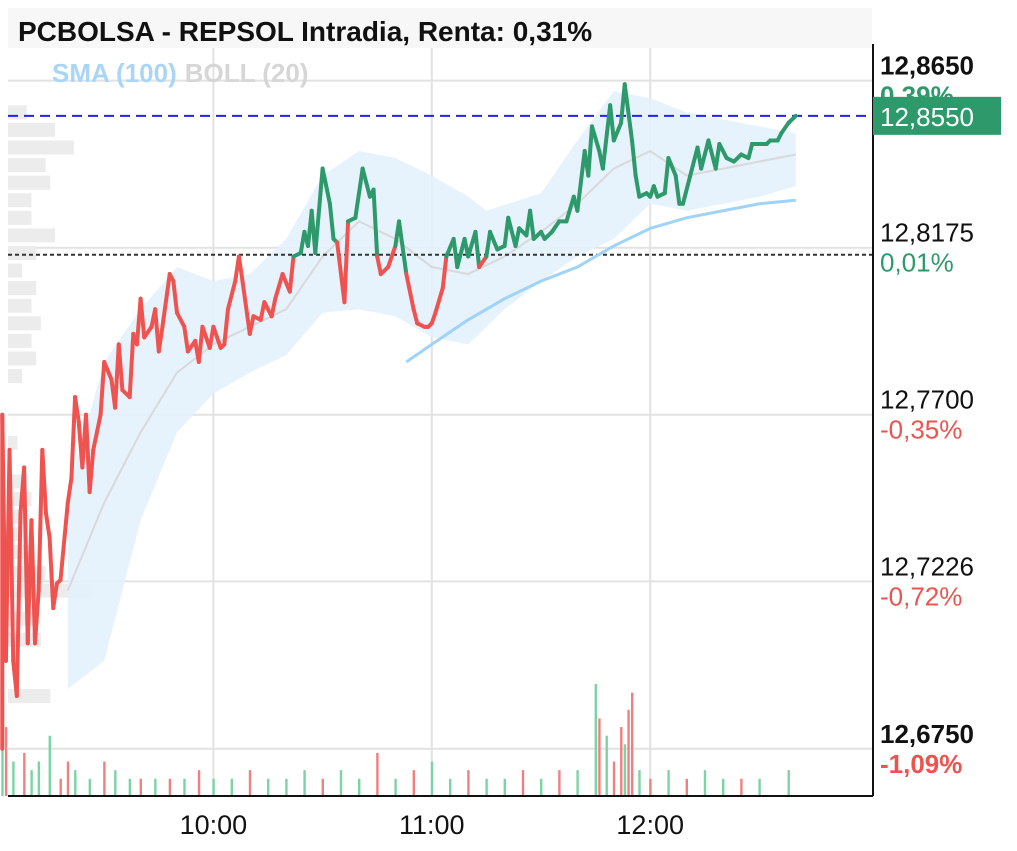  I want to click on last-price-badge, so click(937, 115).